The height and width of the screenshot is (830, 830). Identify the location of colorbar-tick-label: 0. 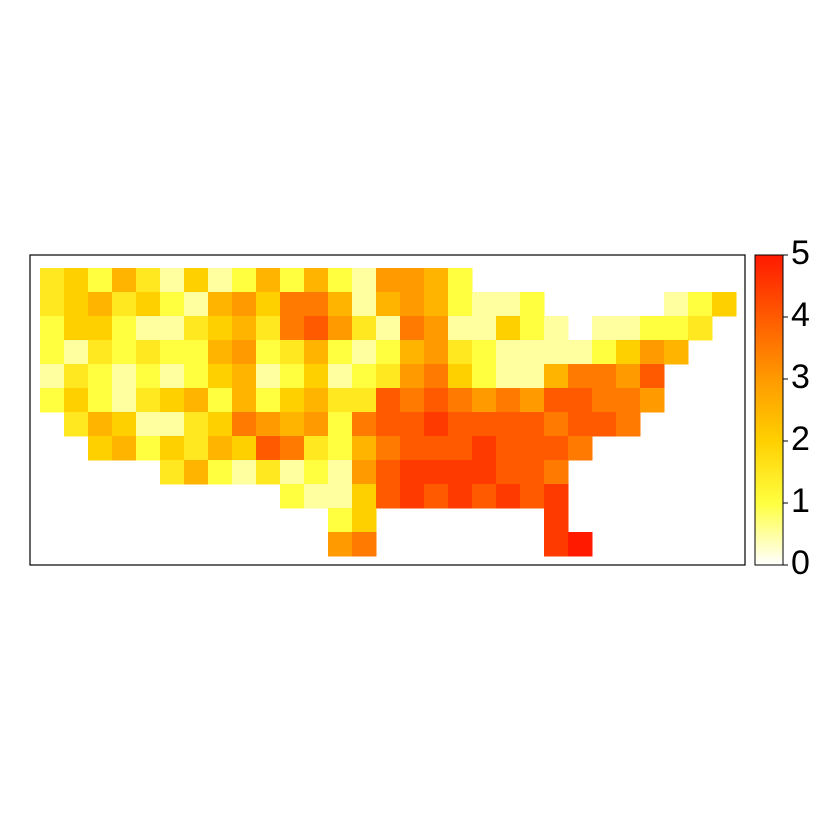
(800, 563).